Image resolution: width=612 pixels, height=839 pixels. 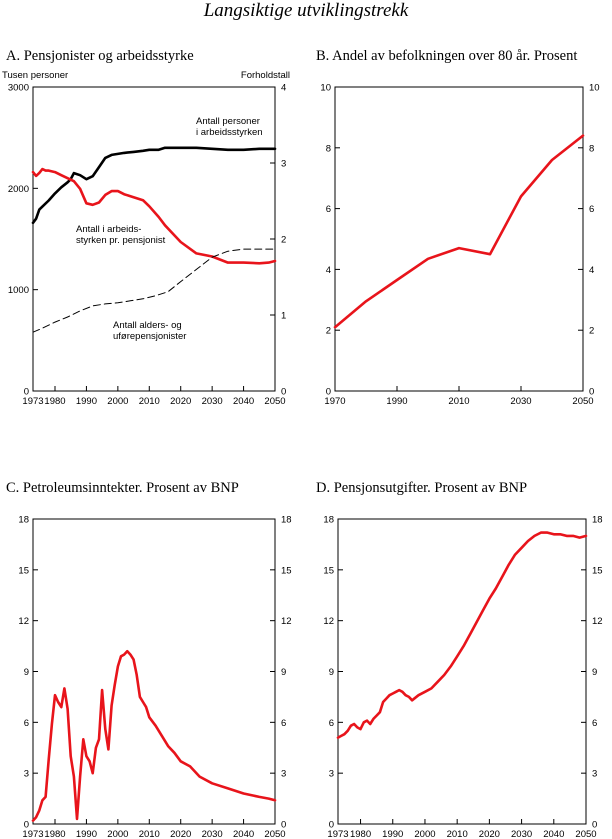 I want to click on annotation-3: Antall alders- og uførepensjonister, so click(x=149, y=331).